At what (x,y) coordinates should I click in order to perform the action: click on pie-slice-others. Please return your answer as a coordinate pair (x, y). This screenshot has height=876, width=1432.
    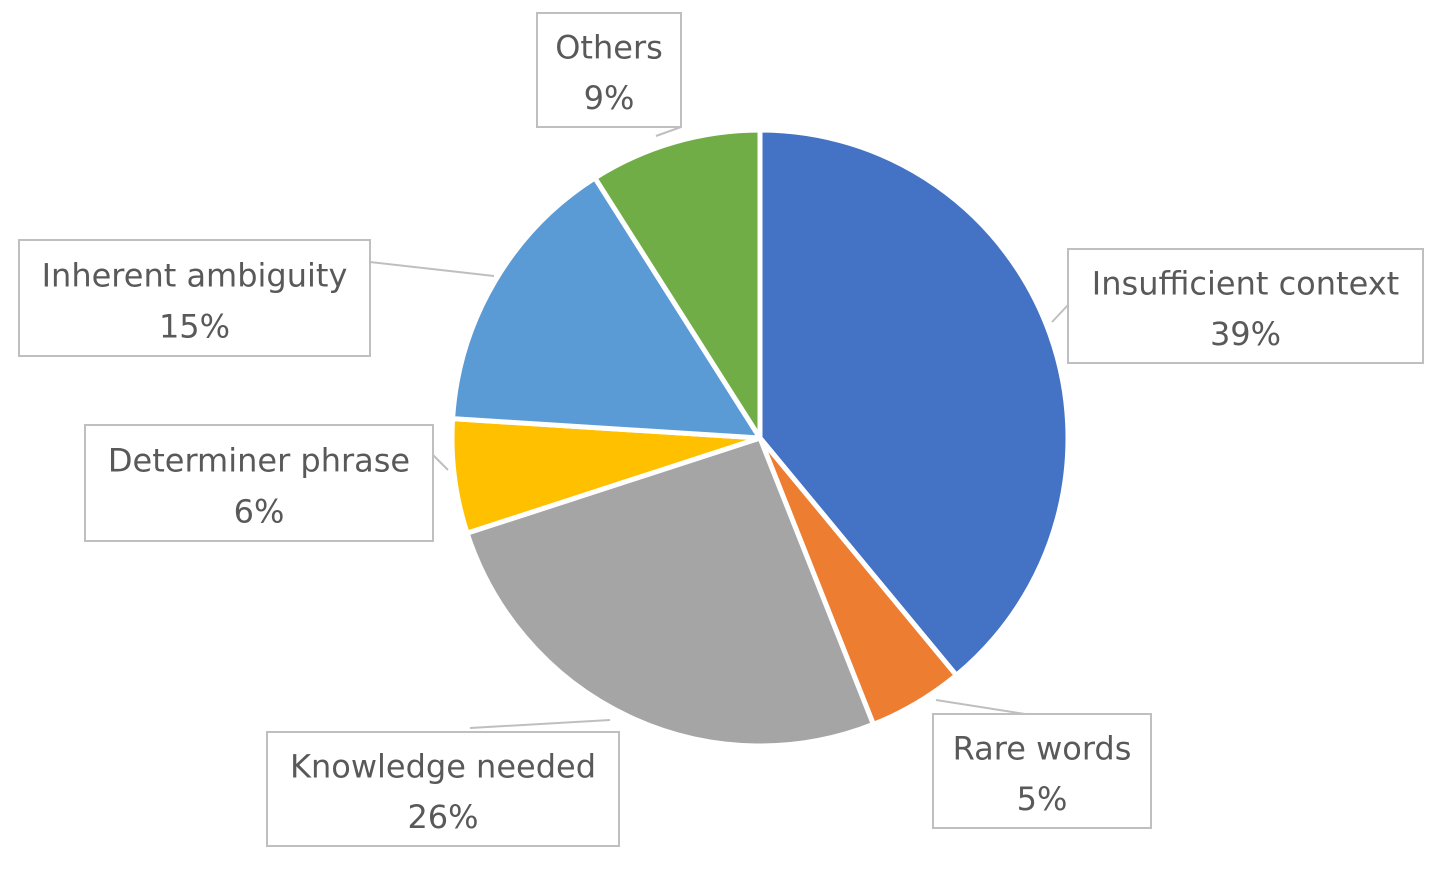
    Looking at the image, I should click on (677, 284).